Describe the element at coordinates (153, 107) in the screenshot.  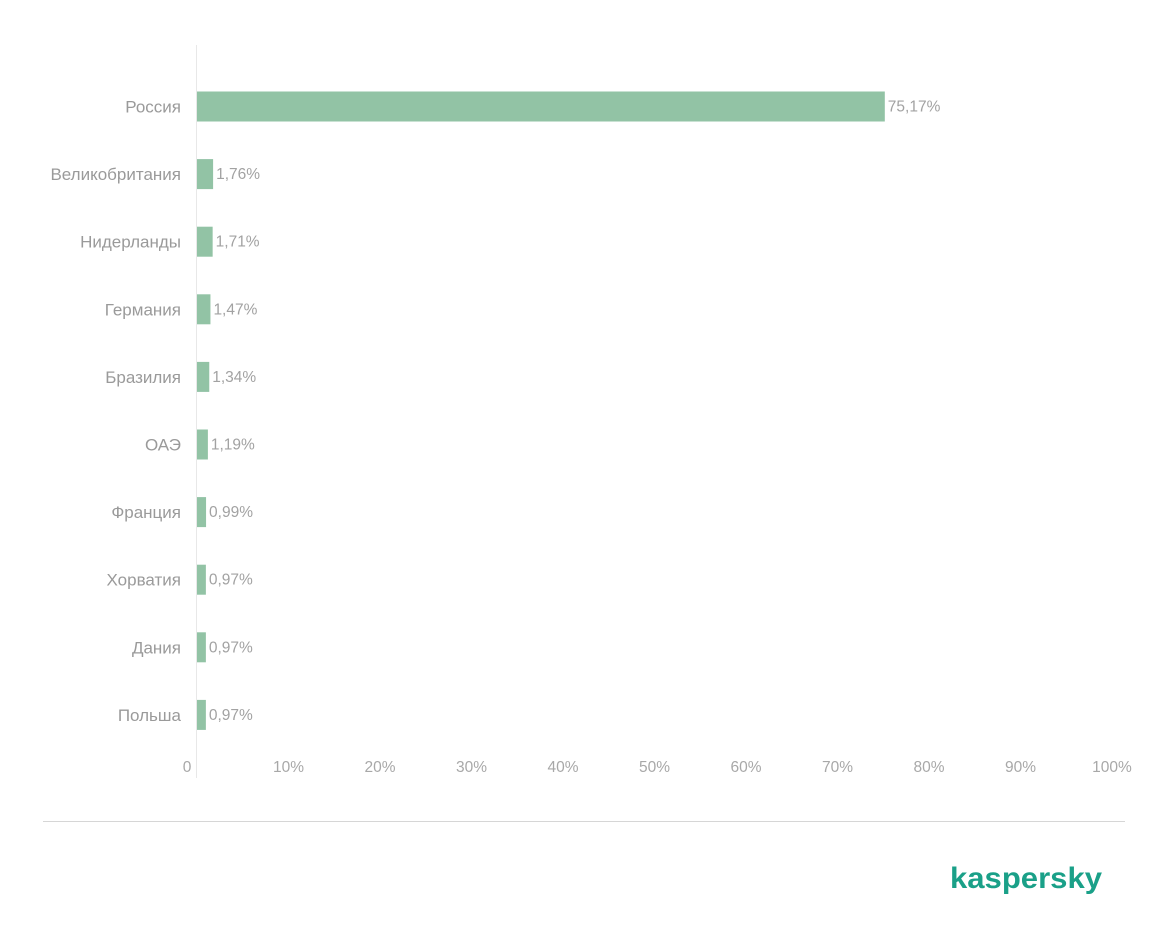
I see `category-label-0: Россия` at that location.